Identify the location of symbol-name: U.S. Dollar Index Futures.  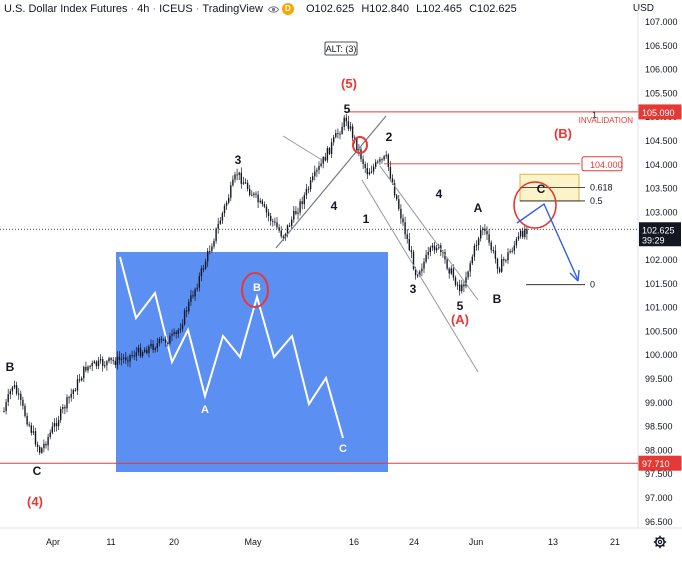
(66, 9).